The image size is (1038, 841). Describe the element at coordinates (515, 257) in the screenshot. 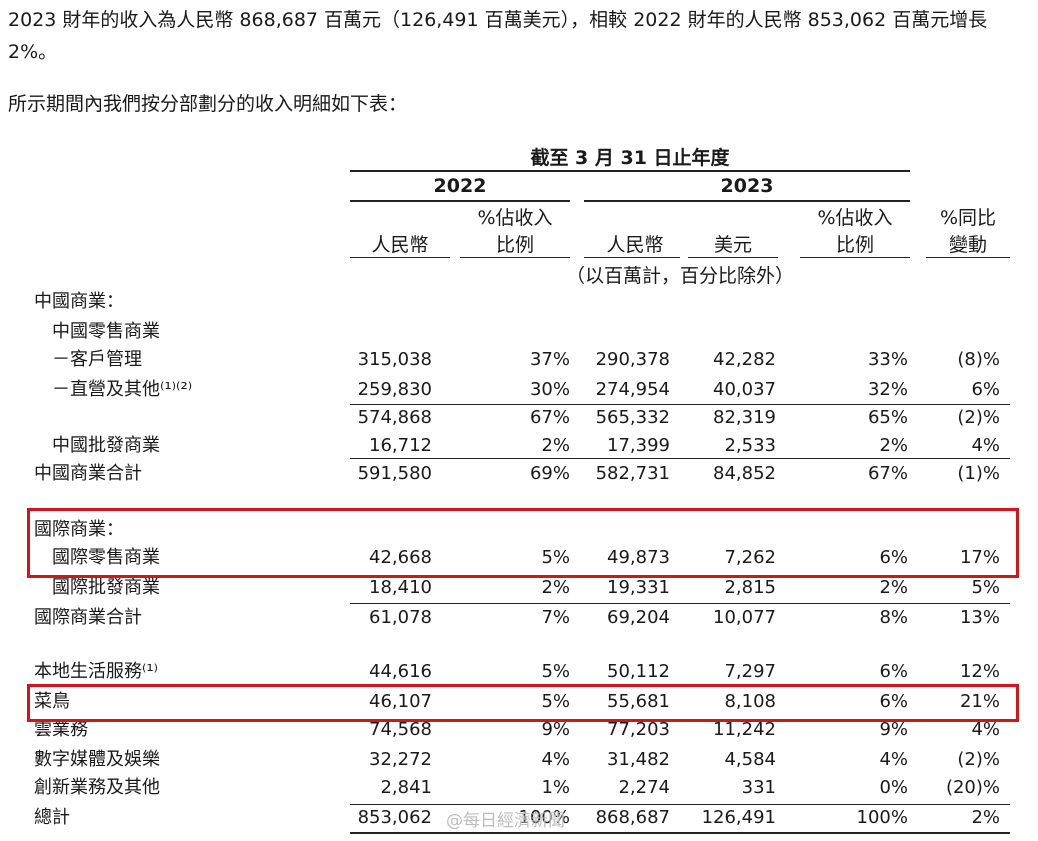

I see `col-pct-2022-rule` at that location.